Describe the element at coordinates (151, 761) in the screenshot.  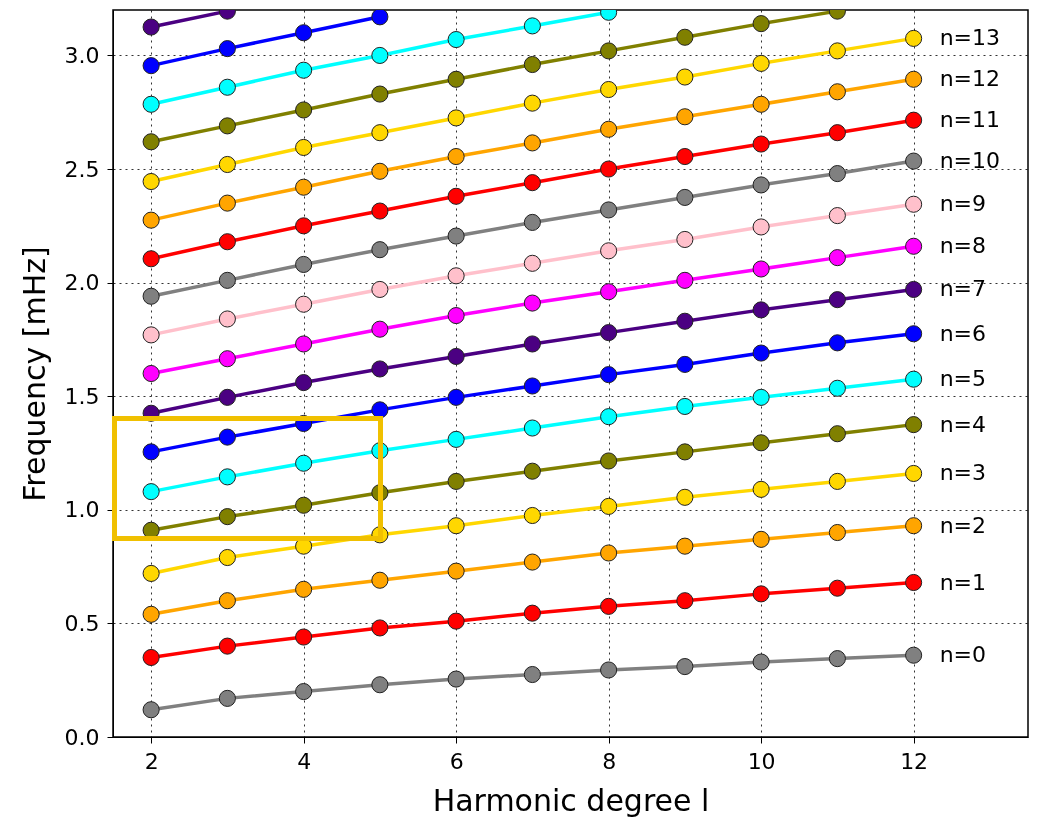
I see `x-tick-label: 2` at that location.